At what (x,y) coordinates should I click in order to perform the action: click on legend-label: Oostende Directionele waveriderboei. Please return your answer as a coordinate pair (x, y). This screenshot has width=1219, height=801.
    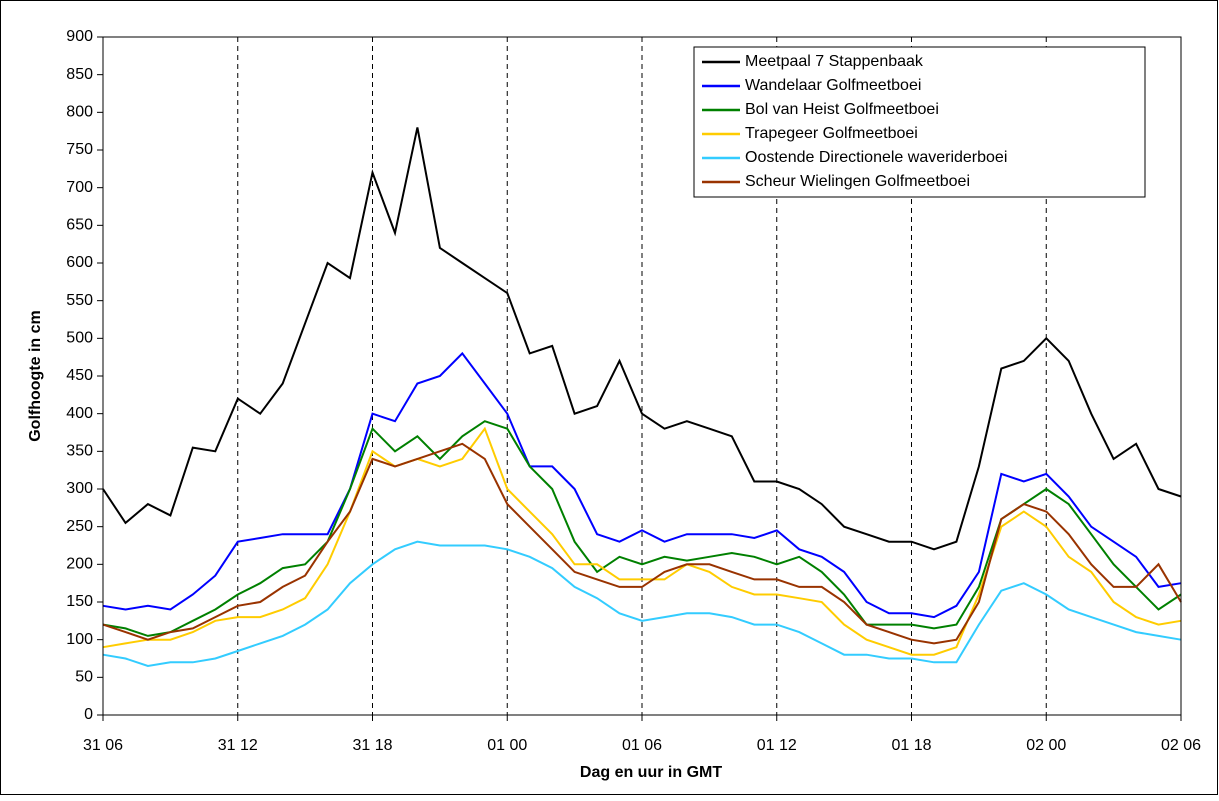
    Looking at the image, I should click on (876, 157).